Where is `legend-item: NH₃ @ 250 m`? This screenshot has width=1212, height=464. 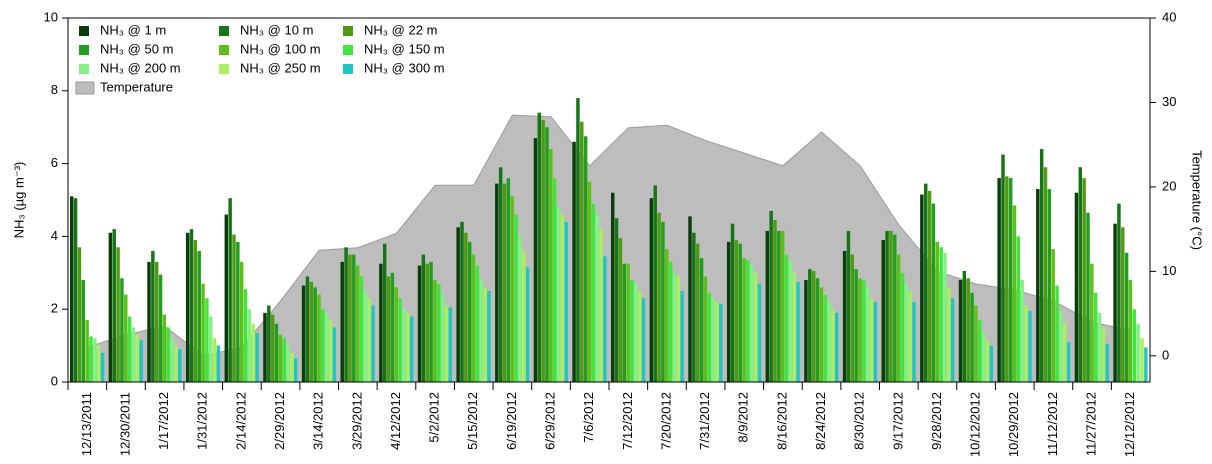
legend-item: NH₃ @ 250 m is located at coordinates (270, 67).